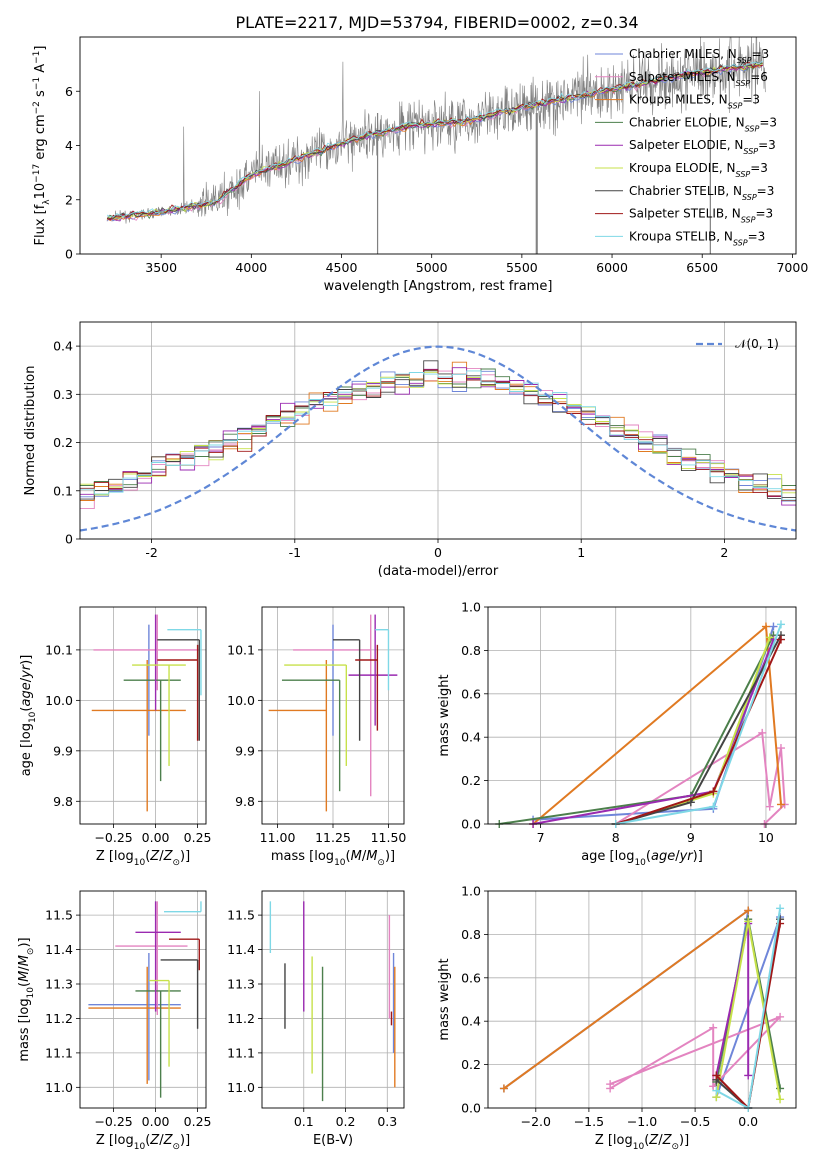 The height and width of the screenshot is (1170, 819). What do you see at coordinates (241, 700) in the screenshot?
I see `y-tick-label: 10.0` at bounding box center [241, 700].